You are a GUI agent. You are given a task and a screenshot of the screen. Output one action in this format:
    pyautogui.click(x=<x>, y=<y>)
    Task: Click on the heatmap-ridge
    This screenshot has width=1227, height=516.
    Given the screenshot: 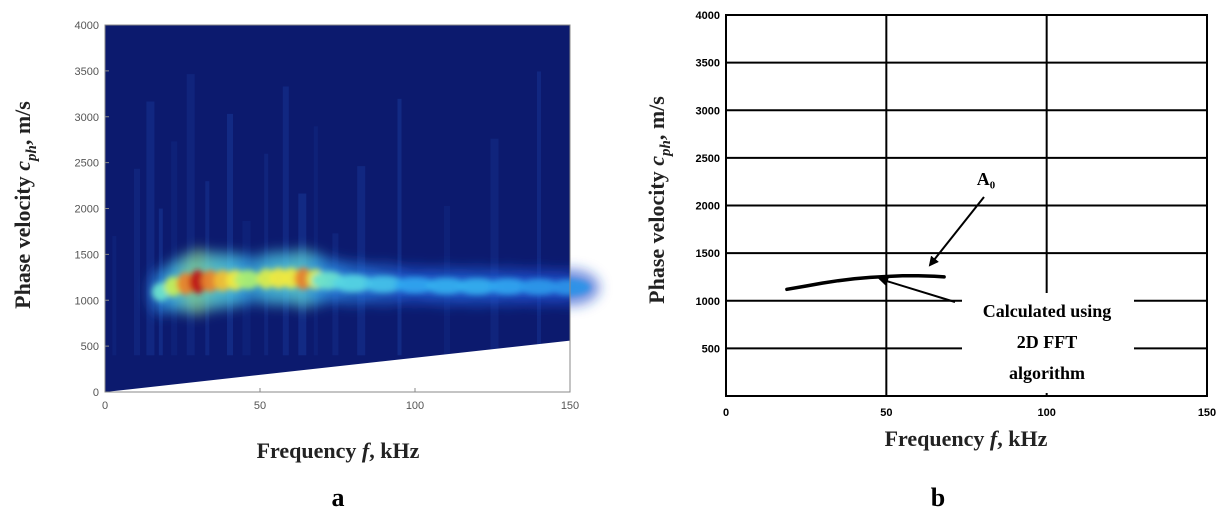 What is the action you would take?
    pyautogui.click(x=371, y=284)
    